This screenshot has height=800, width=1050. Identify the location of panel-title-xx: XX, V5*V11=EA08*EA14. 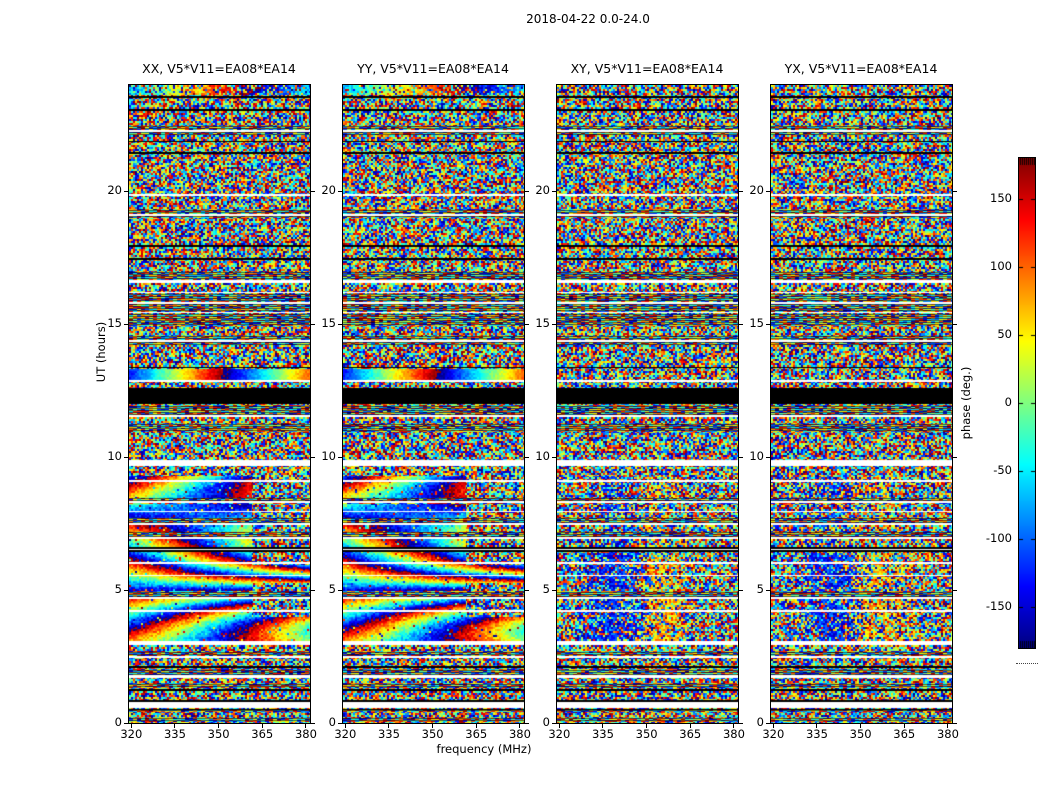
(219, 68).